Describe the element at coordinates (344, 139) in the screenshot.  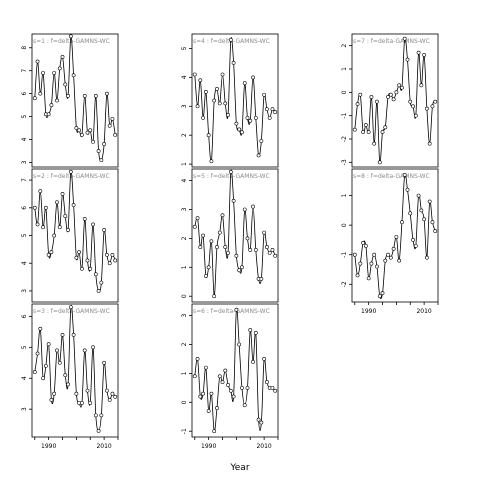
I see `y-tick-label: -2` at that location.